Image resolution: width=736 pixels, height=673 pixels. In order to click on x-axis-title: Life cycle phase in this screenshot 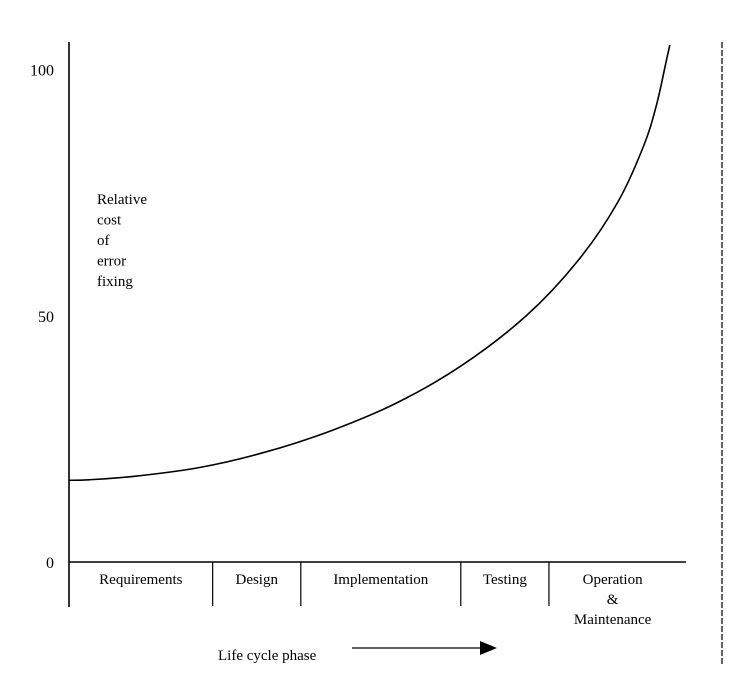, I will do `click(267, 656)`.